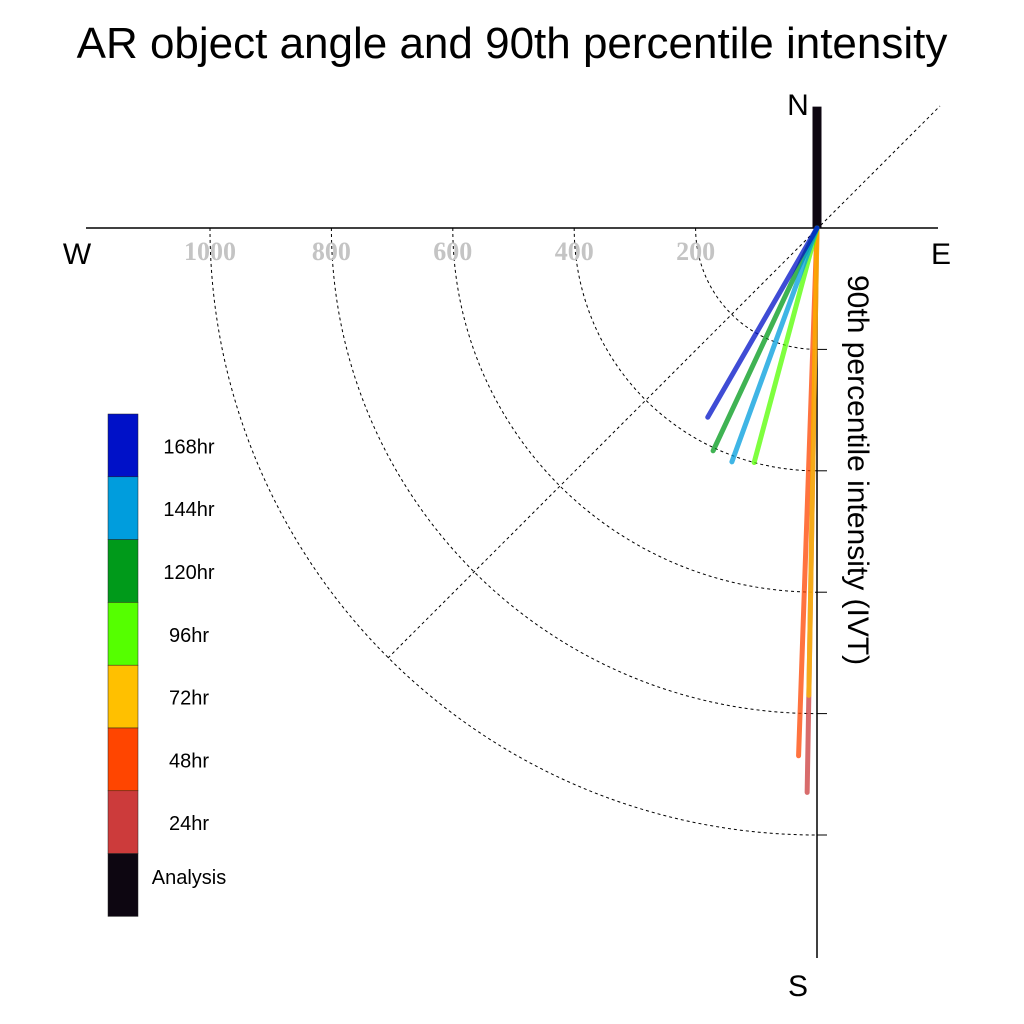 This screenshot has height=1024, width=1024. Describe the element at coordinates (574, 251) in the screenshot. I see `tick-label-400: 400` at that location.